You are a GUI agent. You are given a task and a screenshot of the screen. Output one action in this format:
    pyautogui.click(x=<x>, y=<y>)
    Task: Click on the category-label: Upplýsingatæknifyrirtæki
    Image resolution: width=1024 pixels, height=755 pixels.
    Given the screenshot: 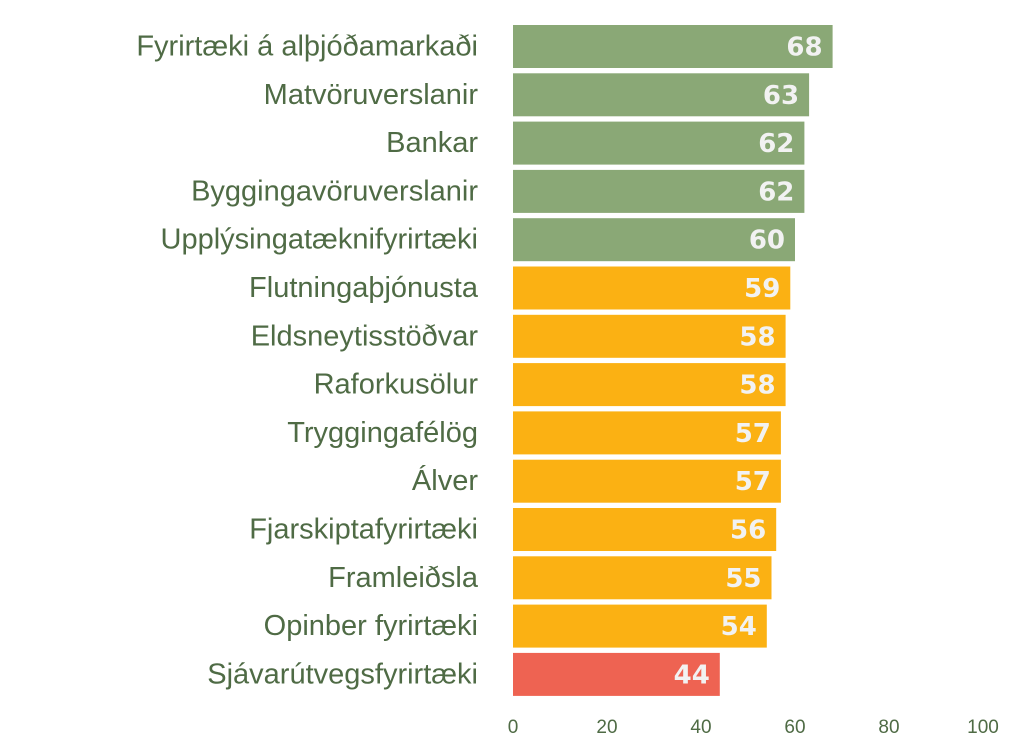 What is the action you would take?
    pyautogui.click(x=320, y=240)
    